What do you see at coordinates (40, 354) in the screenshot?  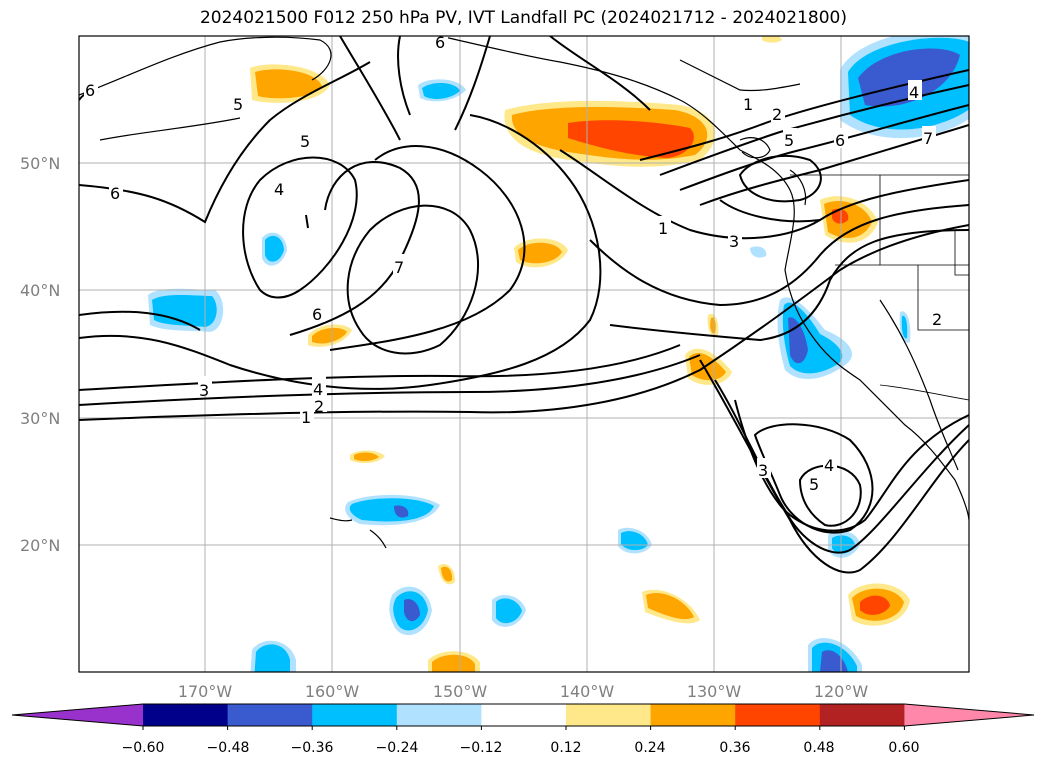 I see `latitude-labels: 50°N 40°N 30°N 20°N` at bounding box center [40, 354].